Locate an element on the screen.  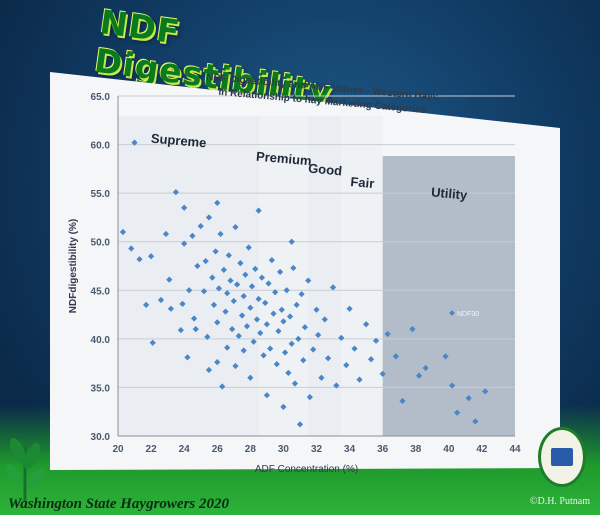
x-tick-label: 38 is located at coordinates (416, 449).